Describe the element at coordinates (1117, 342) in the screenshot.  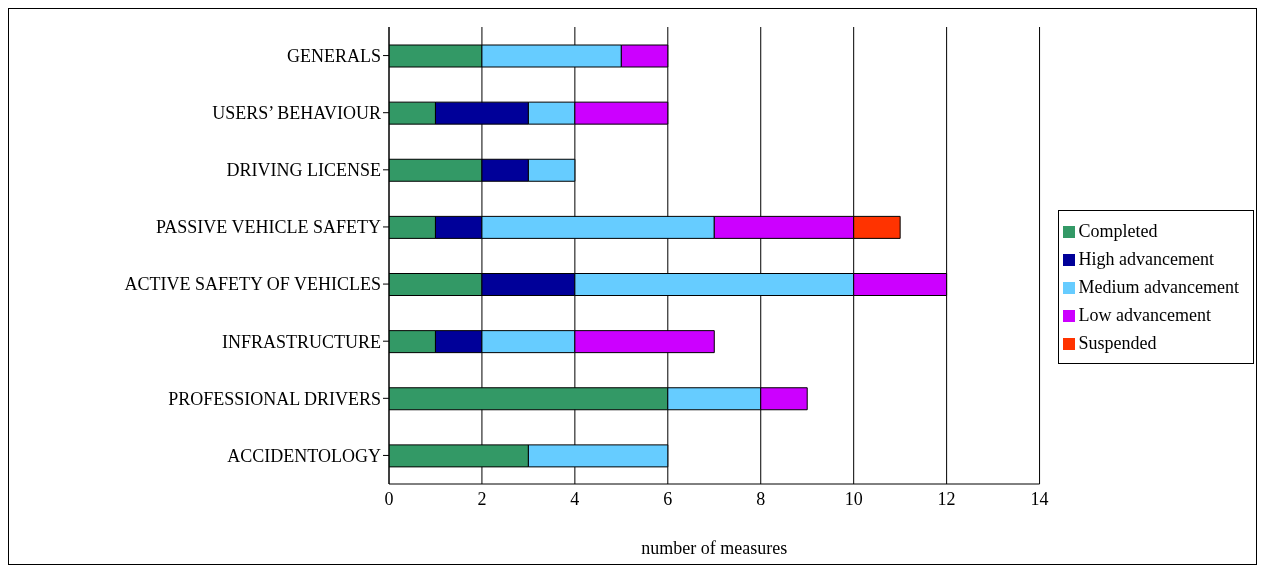
I see `legend-label: Suspended` at that location.